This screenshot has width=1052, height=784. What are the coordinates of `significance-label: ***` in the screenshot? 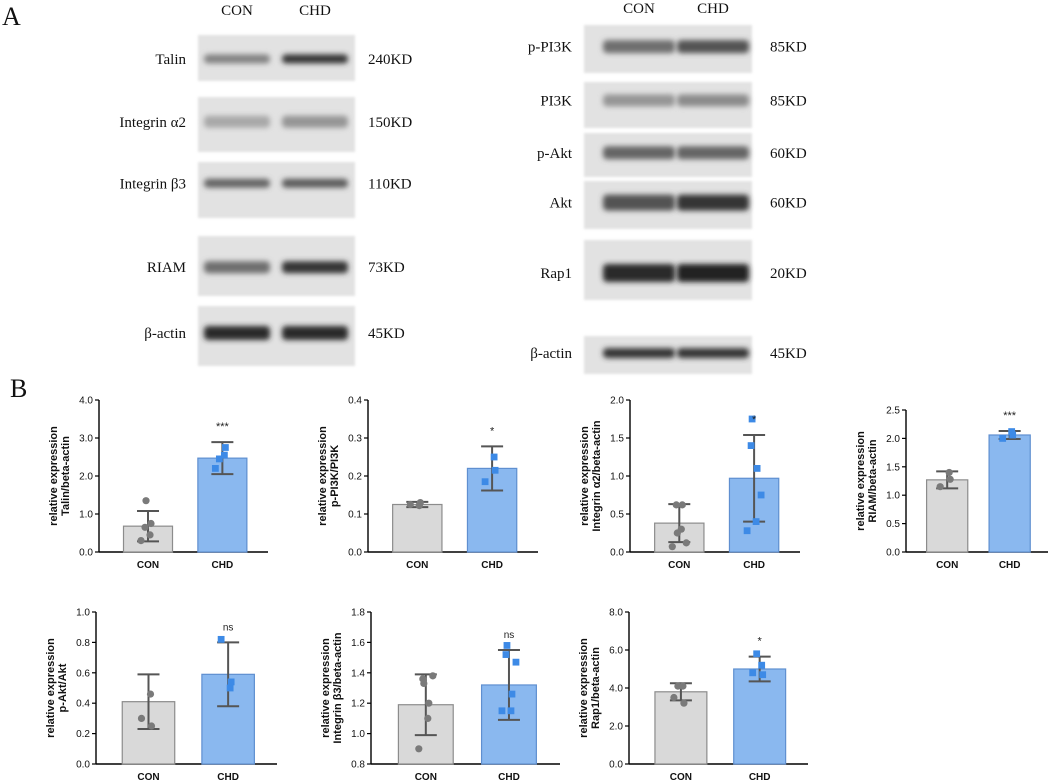 It's located at (223, 427).